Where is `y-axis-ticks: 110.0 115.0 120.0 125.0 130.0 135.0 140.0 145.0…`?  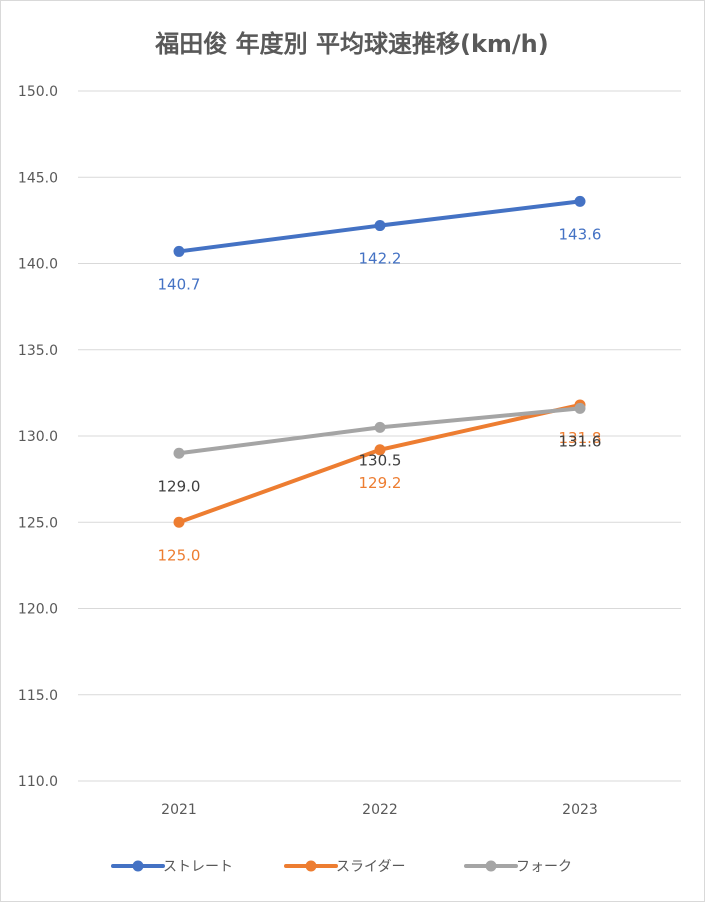 y-axis-ticks: 110.0 115.0 120.0 125.0 130.0 135.0 140.0 145.0… is located at coordinates (38, 437).